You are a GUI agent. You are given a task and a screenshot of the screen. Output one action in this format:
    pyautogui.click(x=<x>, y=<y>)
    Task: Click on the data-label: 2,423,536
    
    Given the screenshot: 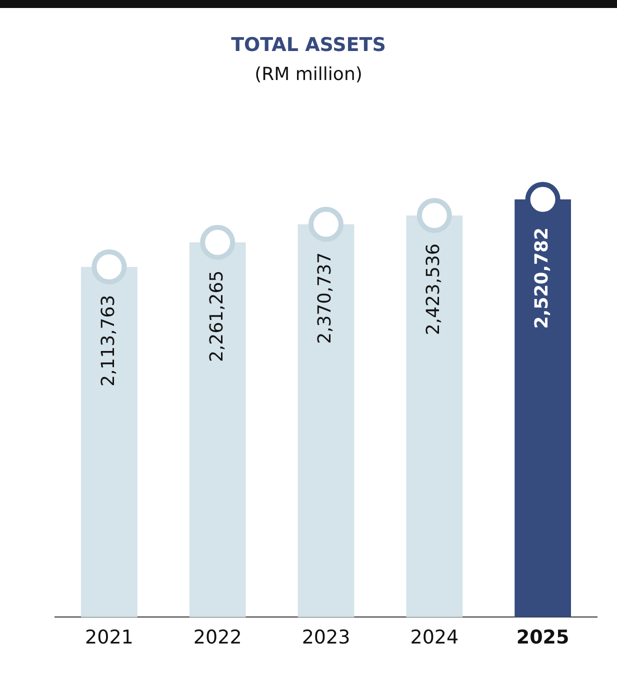 What is the action you would take?
    pyautogui.click(x=433, y=290)
    